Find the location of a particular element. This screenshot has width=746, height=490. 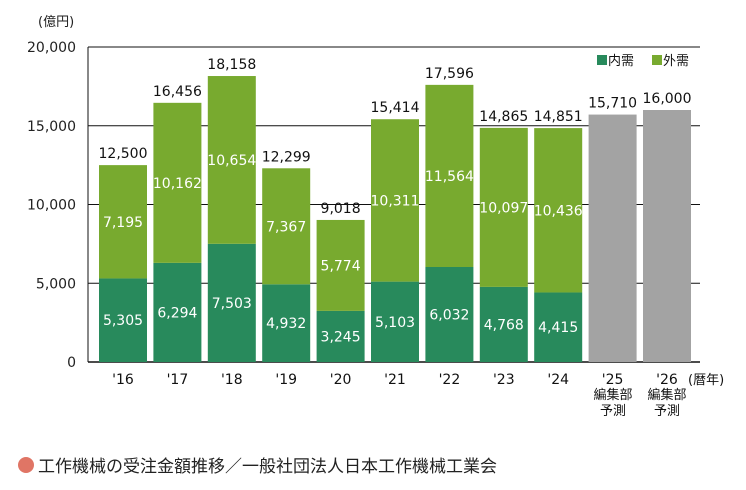

data-label: 5,305 is located at coordinates (123, 321).